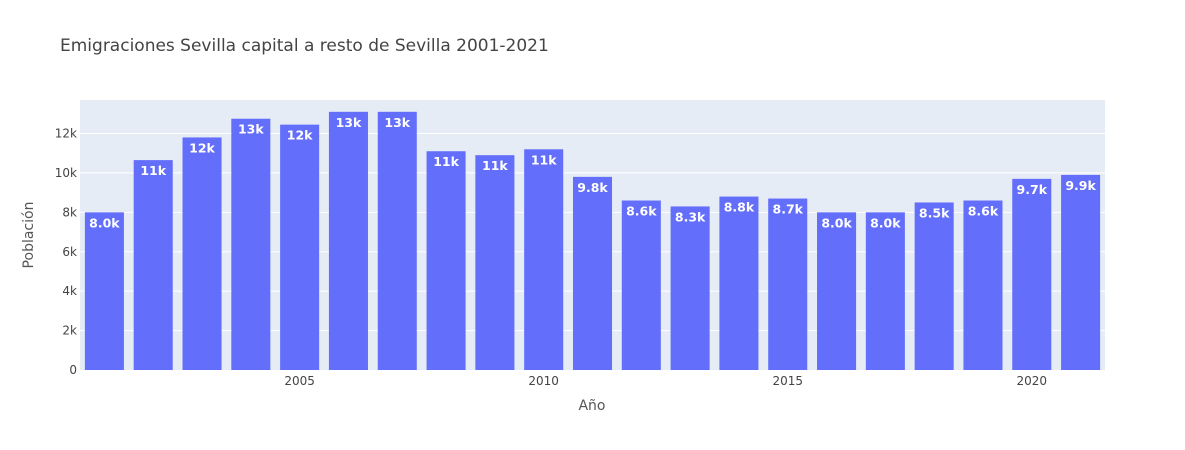  I want to click on bar-label-2008: 11k, so click(446, 161).